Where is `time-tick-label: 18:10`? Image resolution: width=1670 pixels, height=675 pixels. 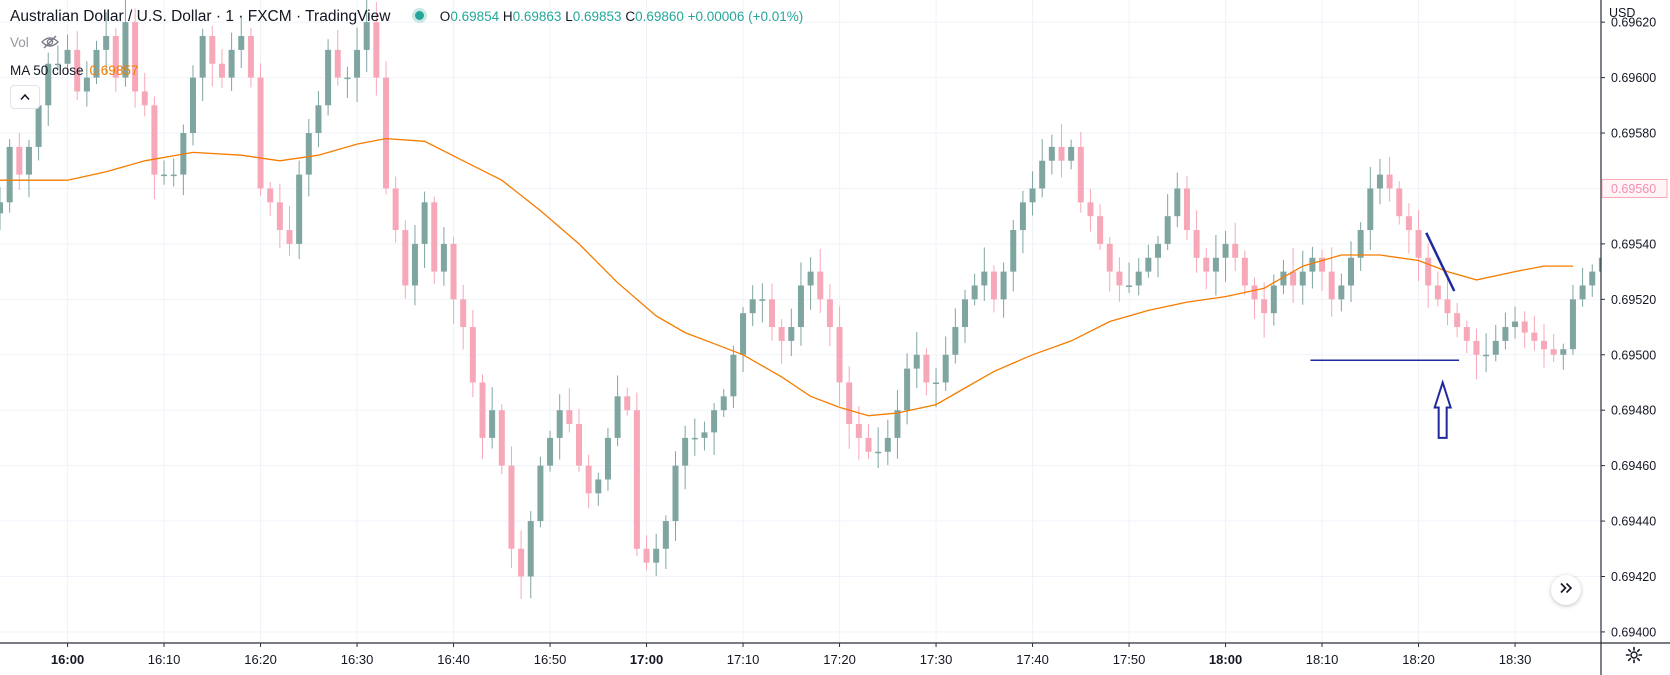
time-tick-label: 18:10 is located at coordinates (1322, 659).